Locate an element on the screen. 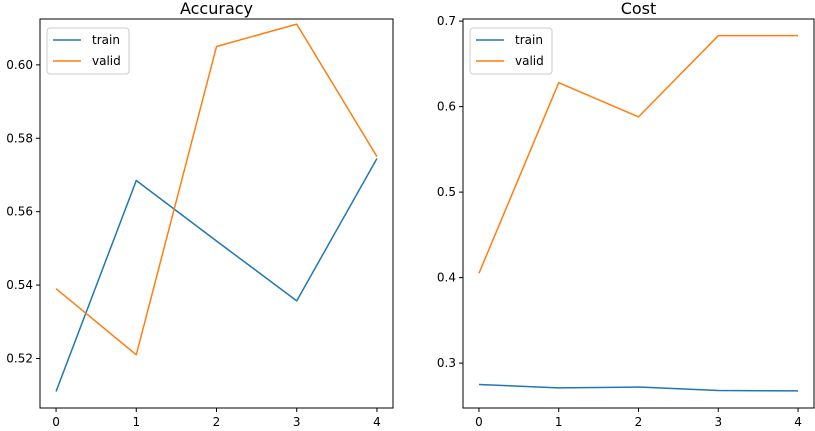 The width and height of the screenshot is (815, 431). y-tick-label: 0.4 is located at coordinates (446, 278).